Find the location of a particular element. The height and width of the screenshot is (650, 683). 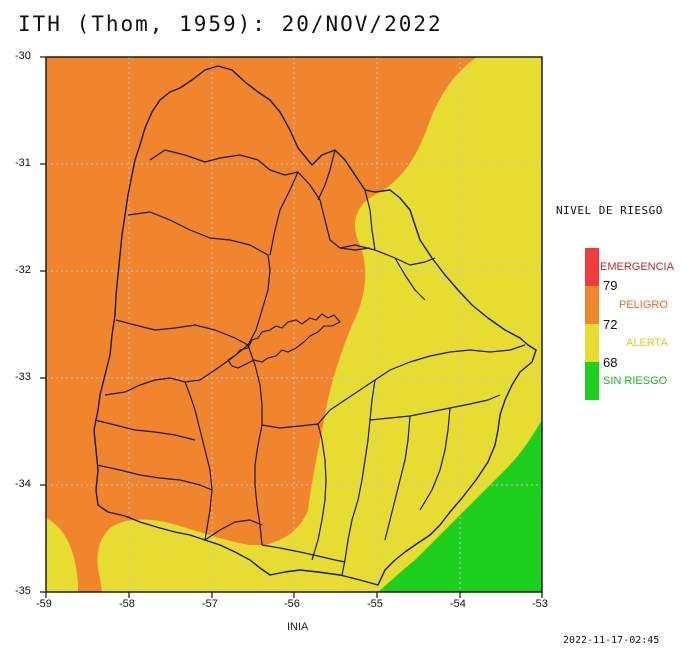

y-tick-label: -32 is located at coordinates (23, 270).